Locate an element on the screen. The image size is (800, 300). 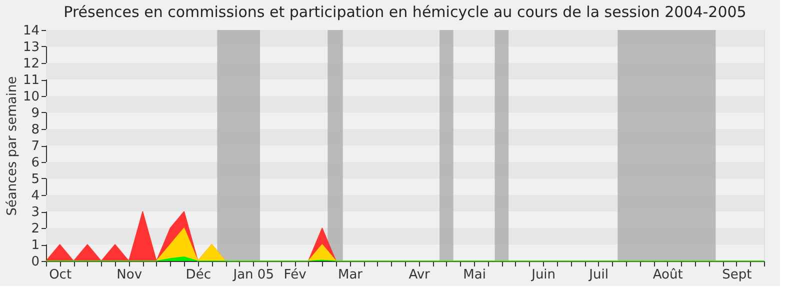
x-tick-label: Déc is located at coordinates (198, 275).